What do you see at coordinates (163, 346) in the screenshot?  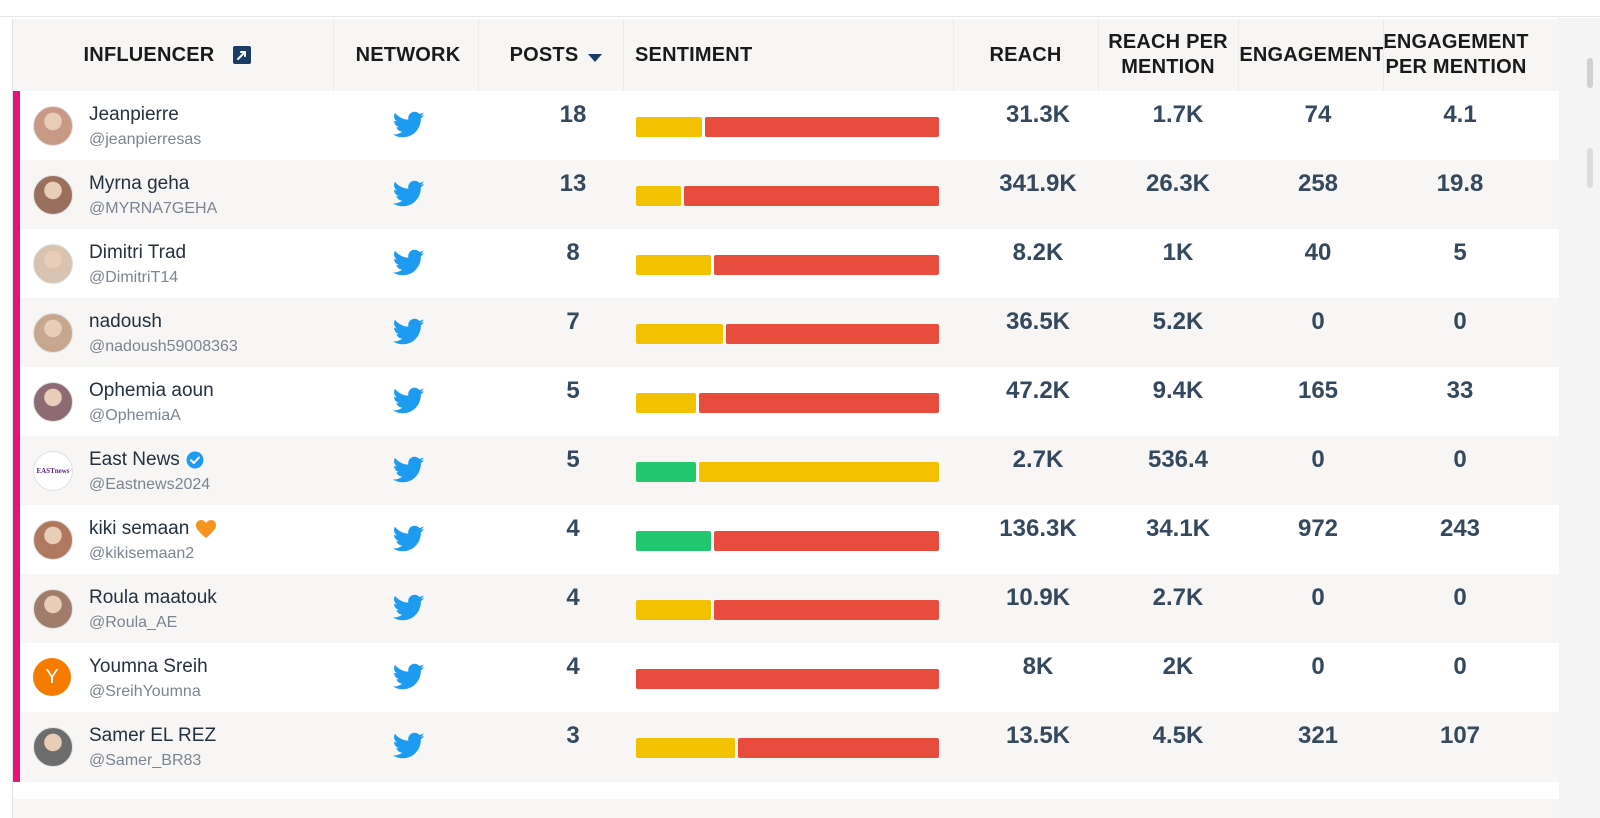 I see `influencer-handle: @nadoush59008363` at bounding box center [163, 346].